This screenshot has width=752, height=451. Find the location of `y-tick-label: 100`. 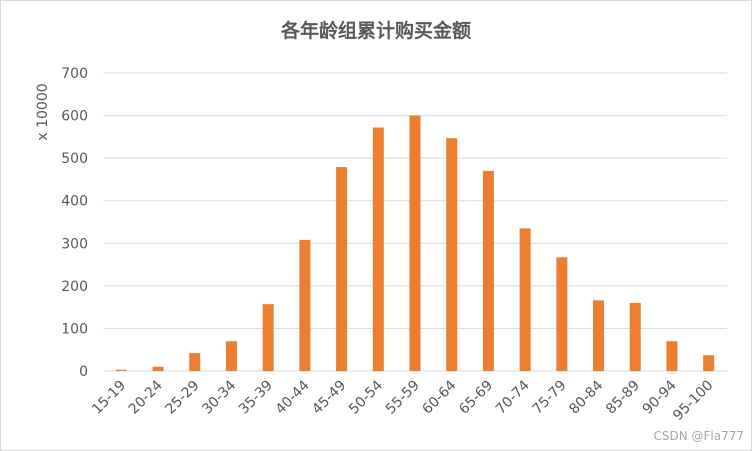

y-tick-label: 100 is located at coordinates (74, 329).